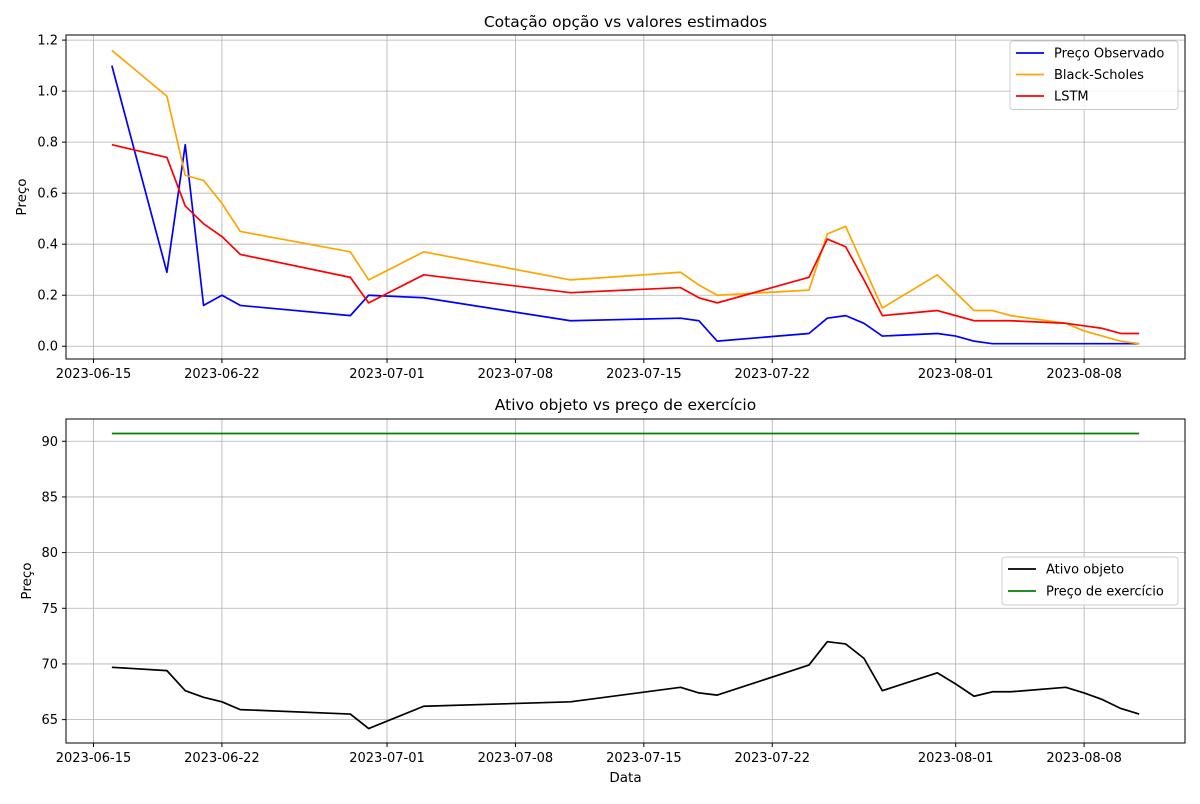 The image size is (1200, 804). I want to click on legend-label-ativo-objeto: Ativo objeto, so click(1085, 570).